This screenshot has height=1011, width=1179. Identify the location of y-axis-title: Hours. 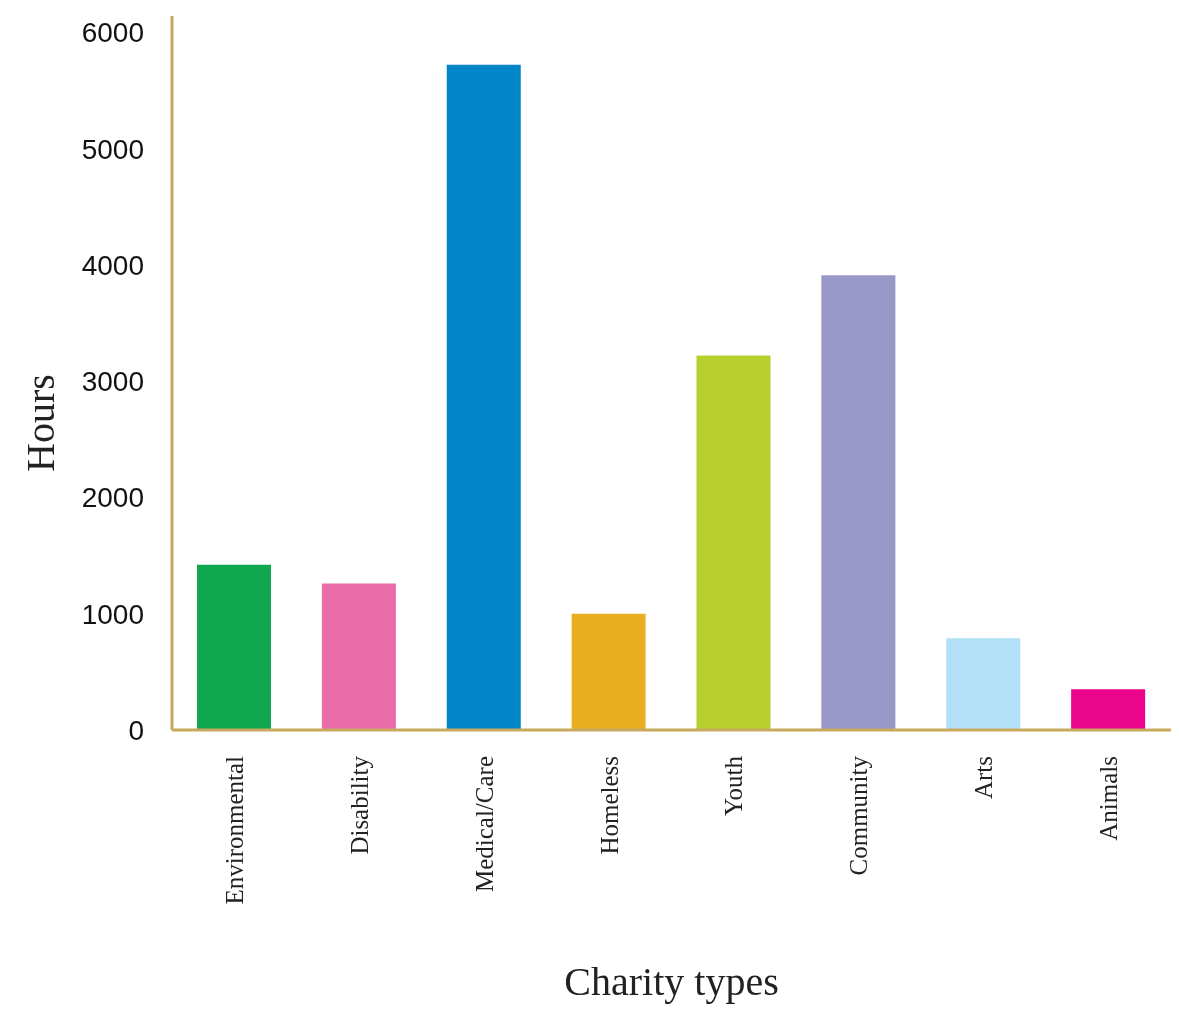
(40, 423).